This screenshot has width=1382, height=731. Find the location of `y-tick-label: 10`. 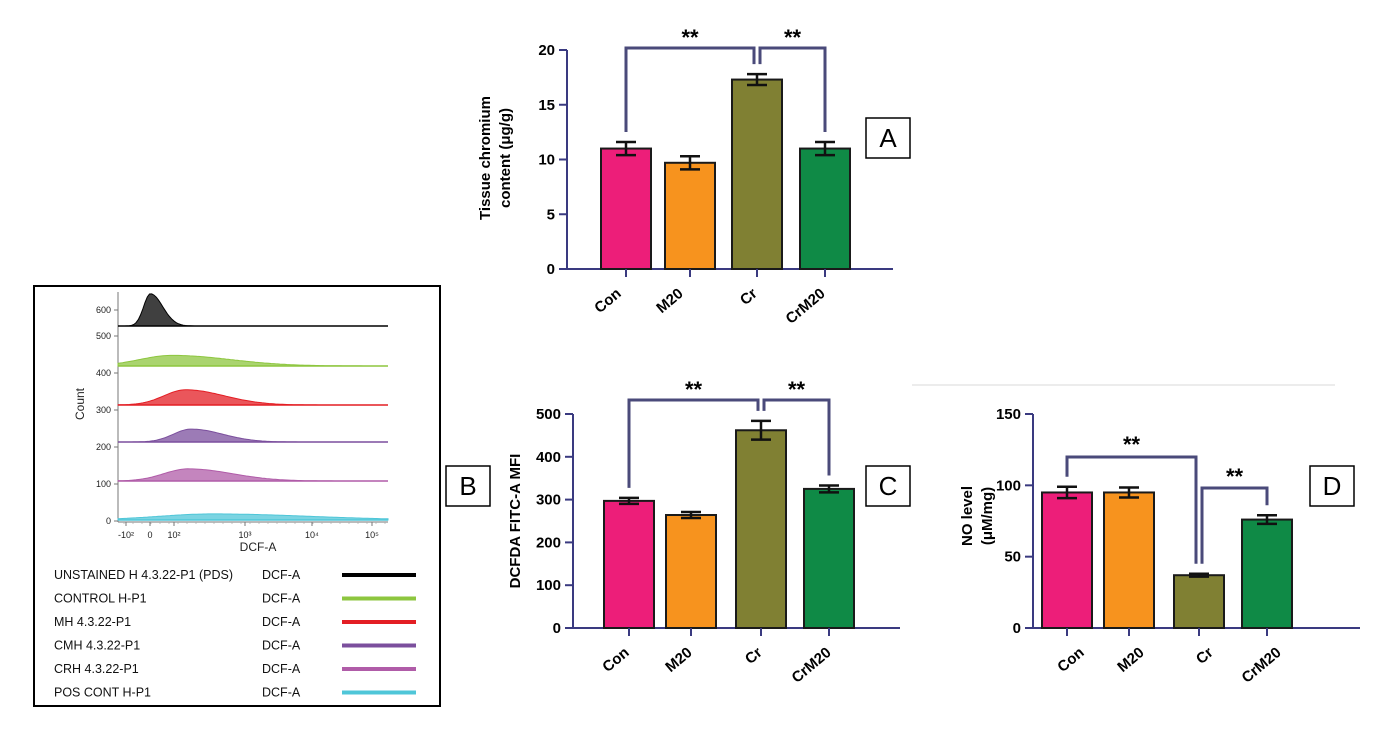

y-tick-label: 10 is located at coordinates (546, 160).